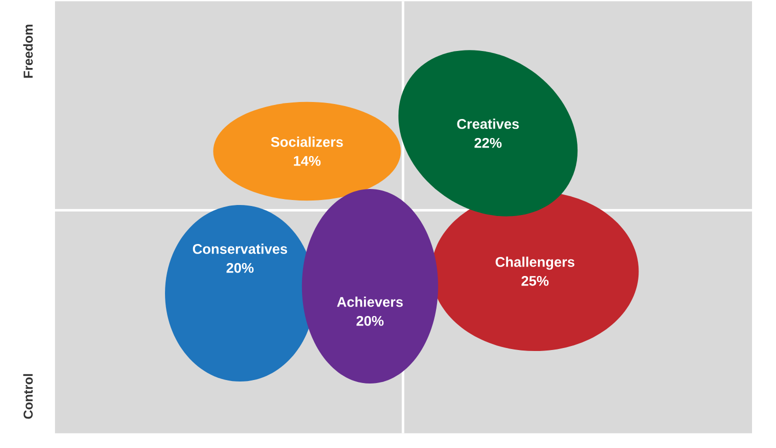 The height and width of the screenshot is (448, 776). Describe the element at coordinates (488, 143) in the screenshot. I see `data-label: 22%` at that location.